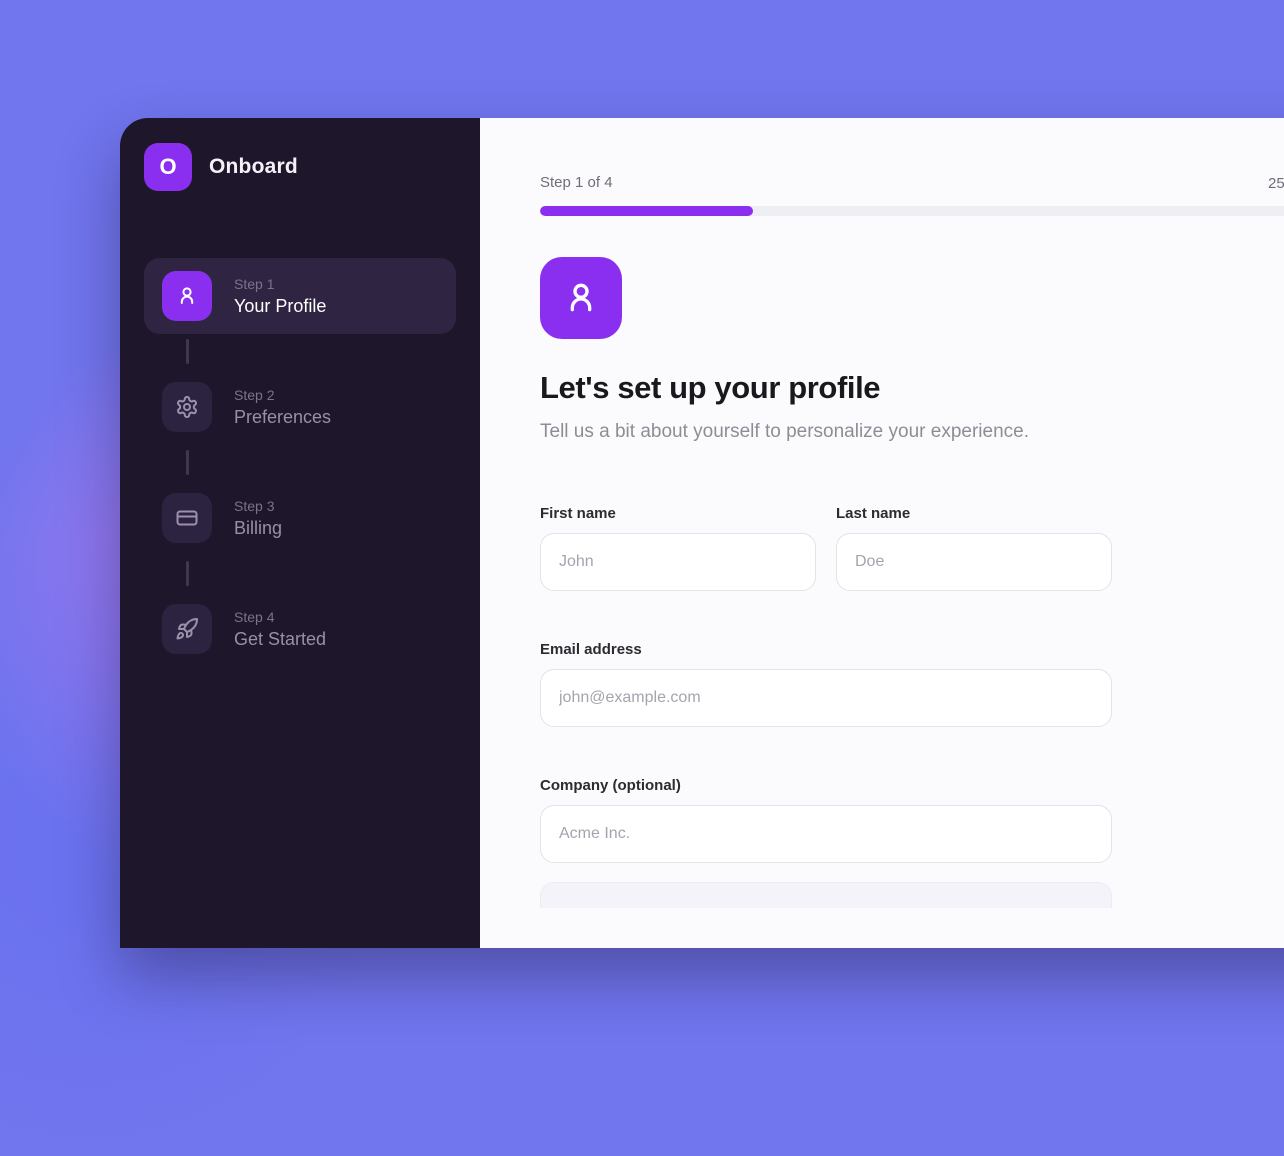 This screenshot has width=1284, height=1156. I want to click on step-meta: Step 2 Preferences, so click(282, 407).